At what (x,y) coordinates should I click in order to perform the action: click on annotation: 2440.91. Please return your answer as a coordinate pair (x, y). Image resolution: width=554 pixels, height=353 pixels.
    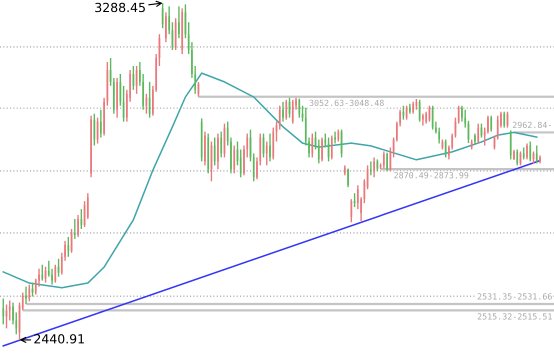
    Looking at the image, I should click on (59, 339).